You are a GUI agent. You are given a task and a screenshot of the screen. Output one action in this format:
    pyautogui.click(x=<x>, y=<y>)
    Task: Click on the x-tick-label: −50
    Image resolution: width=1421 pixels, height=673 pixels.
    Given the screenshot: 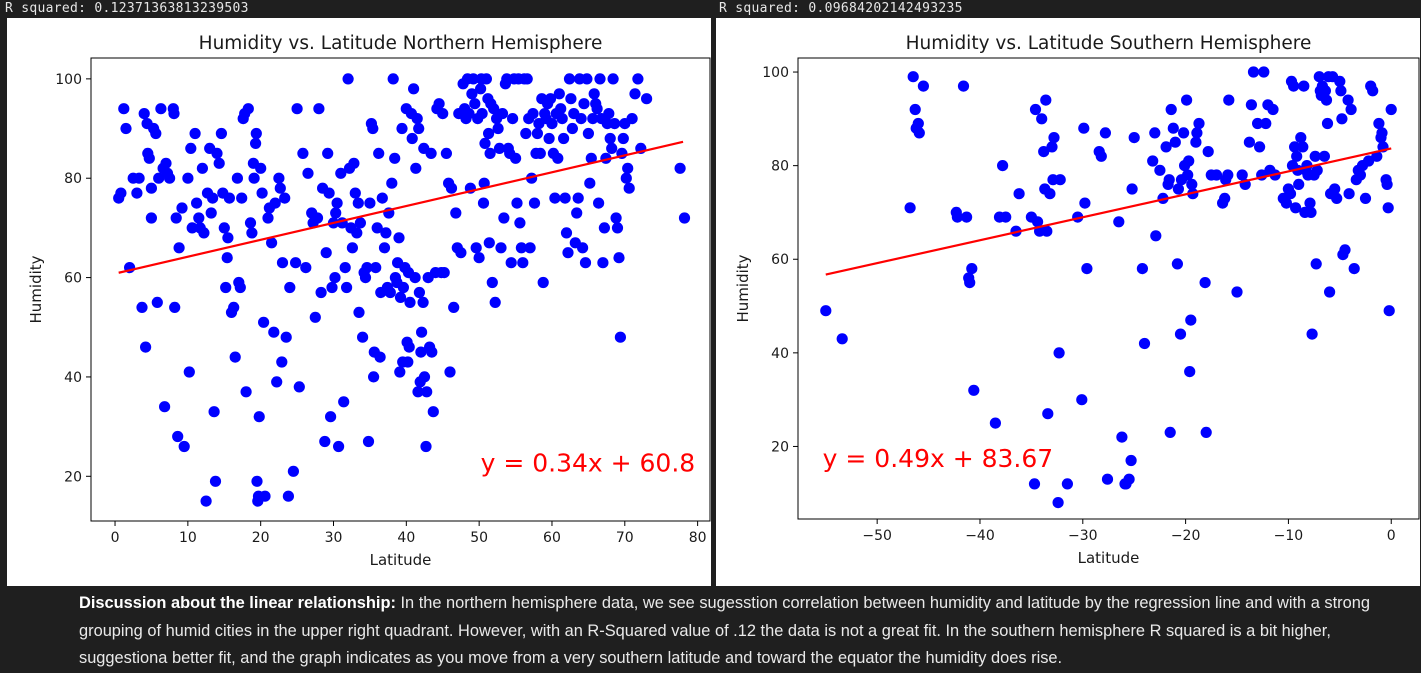 What is the action you would take?
    pyautogui.click(x=877, y=536)
    